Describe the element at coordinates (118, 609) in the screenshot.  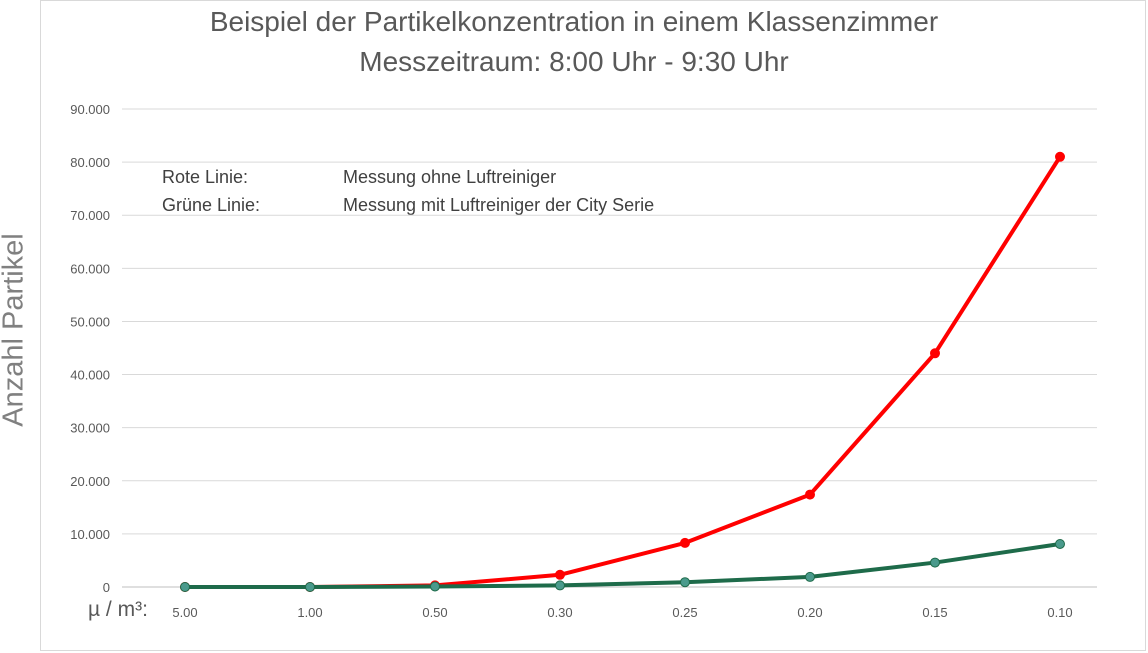
I see `x-axis-prefix: µ / m³:` at that location.